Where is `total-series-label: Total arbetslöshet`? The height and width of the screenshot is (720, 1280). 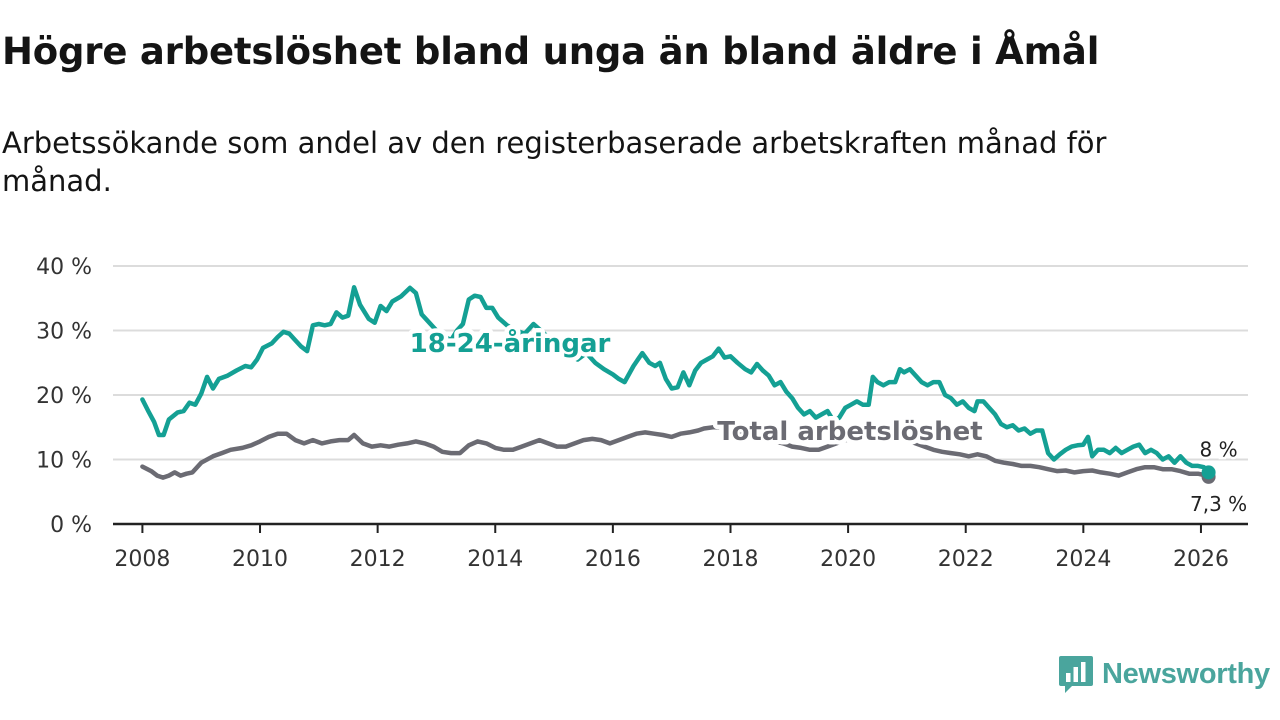
total-series-label: Total arbetslöshet is located at coordinates (849, 432).